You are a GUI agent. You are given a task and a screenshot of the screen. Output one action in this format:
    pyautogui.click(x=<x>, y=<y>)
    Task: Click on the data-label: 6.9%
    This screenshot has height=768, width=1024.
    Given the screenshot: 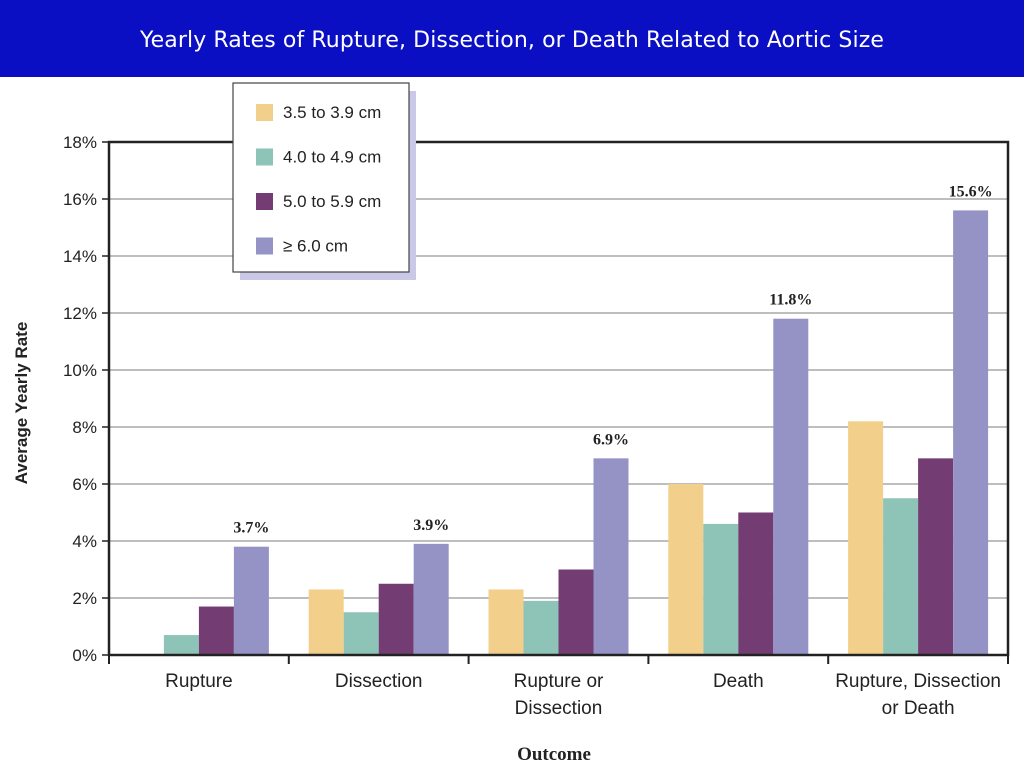 What is the action you would take?
    pyautogui.click(x=611, y=439)
    